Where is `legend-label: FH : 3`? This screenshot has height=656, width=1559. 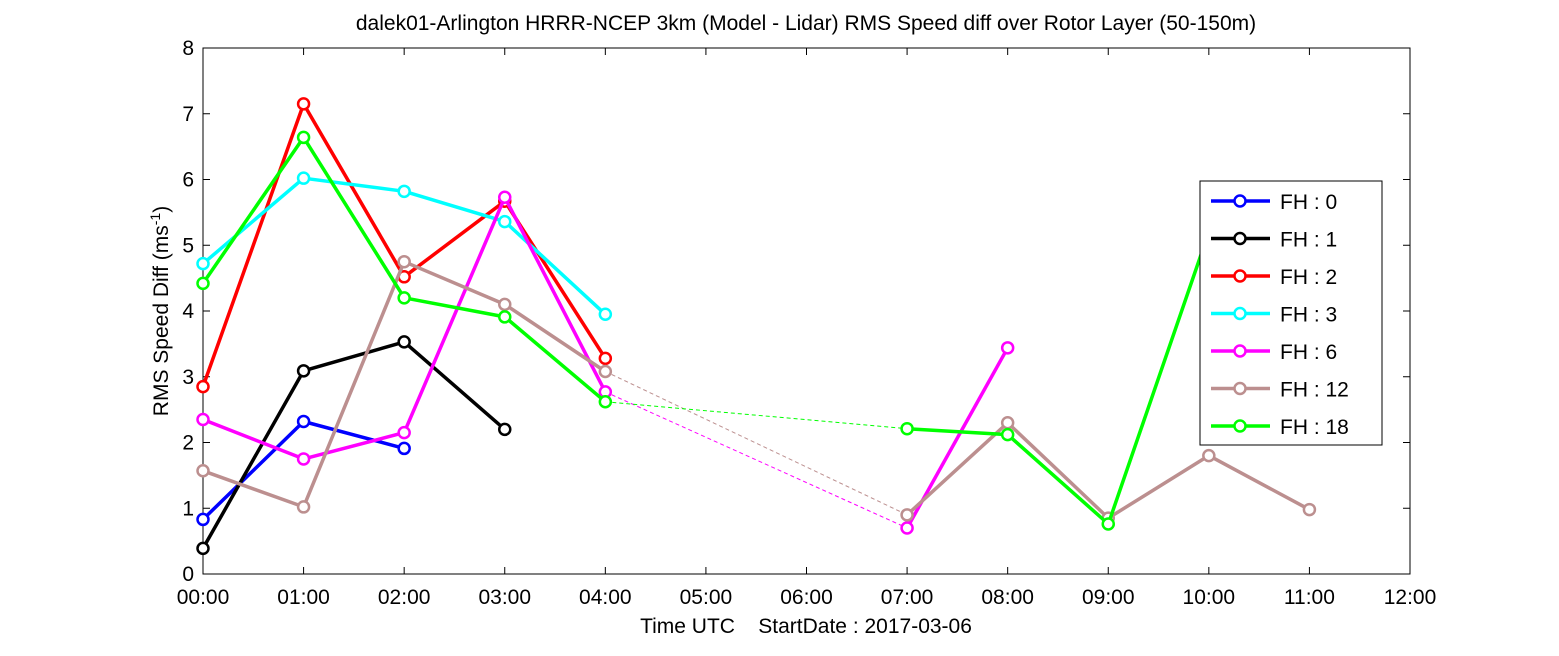 legend-label: FH : 3 is located at coordinates (1308, 315).